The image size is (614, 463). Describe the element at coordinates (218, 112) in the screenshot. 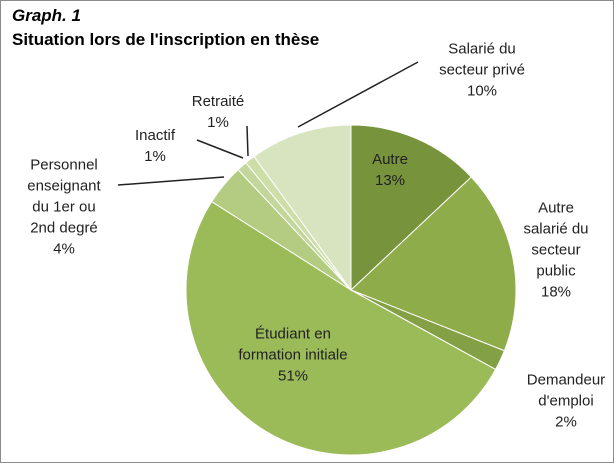

I see `slice-label: Retraité 1%` at that location.